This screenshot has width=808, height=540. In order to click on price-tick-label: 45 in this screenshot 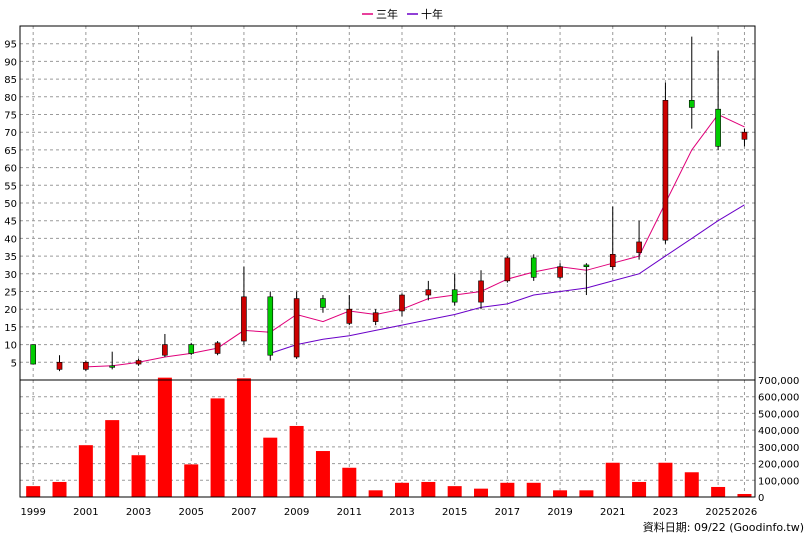, I will do `click(10, 222)`.